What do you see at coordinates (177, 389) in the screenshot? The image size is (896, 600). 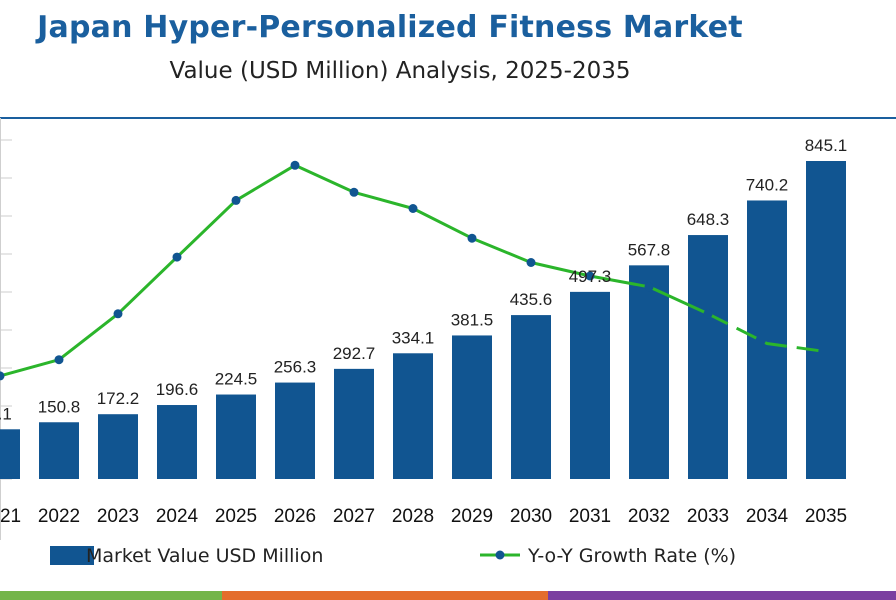 I see `bar-label-2024: 196.6` at bounding box center [177, 389].